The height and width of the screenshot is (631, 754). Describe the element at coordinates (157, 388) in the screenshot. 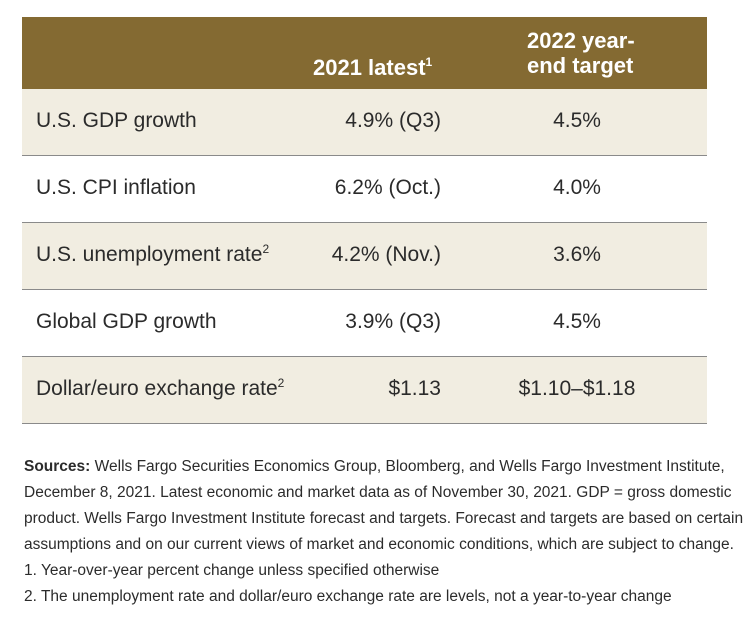

I see `row-label-text: Dollar/euro exchange rate` at that location.